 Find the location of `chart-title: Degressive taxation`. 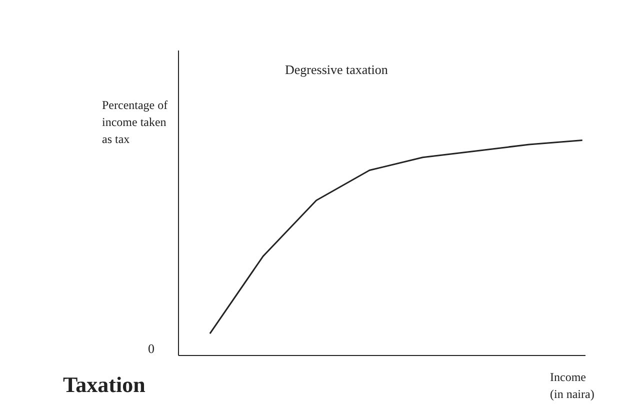

chart-title: Degressive taxation is located at coordinates (336, 69).